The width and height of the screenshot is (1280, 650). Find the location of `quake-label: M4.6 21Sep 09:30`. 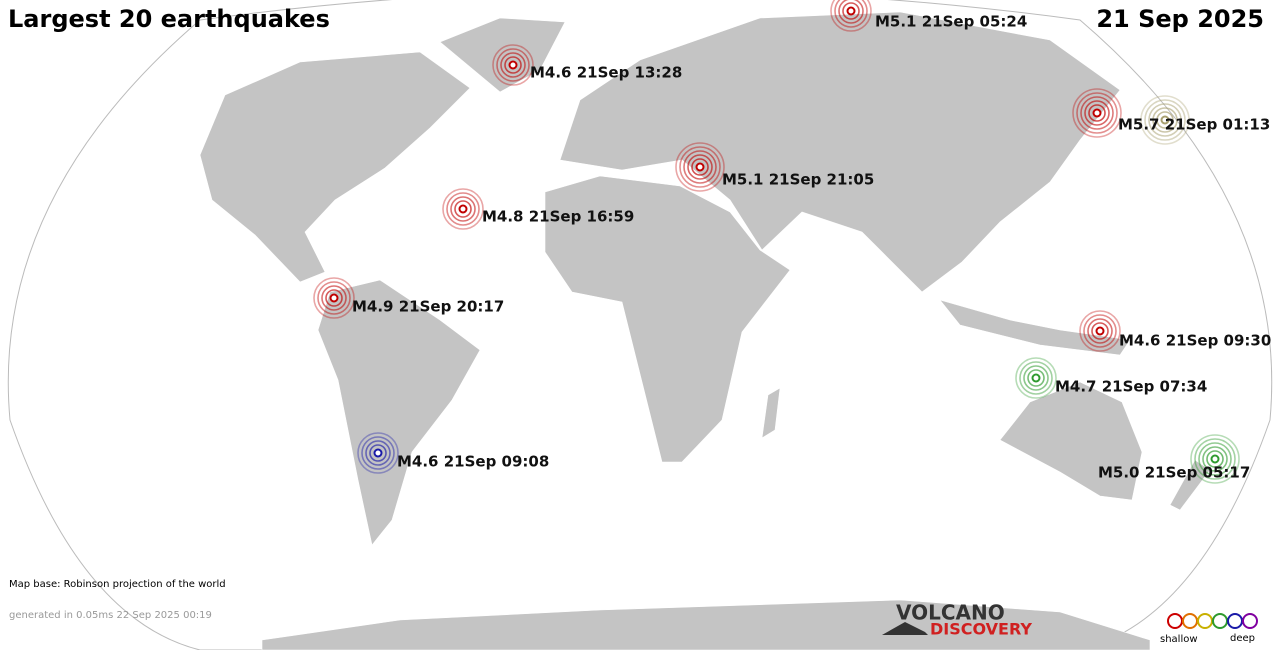

quake-label: M4.6 21Sep 09:30 is located at coordinates (1195, 341).